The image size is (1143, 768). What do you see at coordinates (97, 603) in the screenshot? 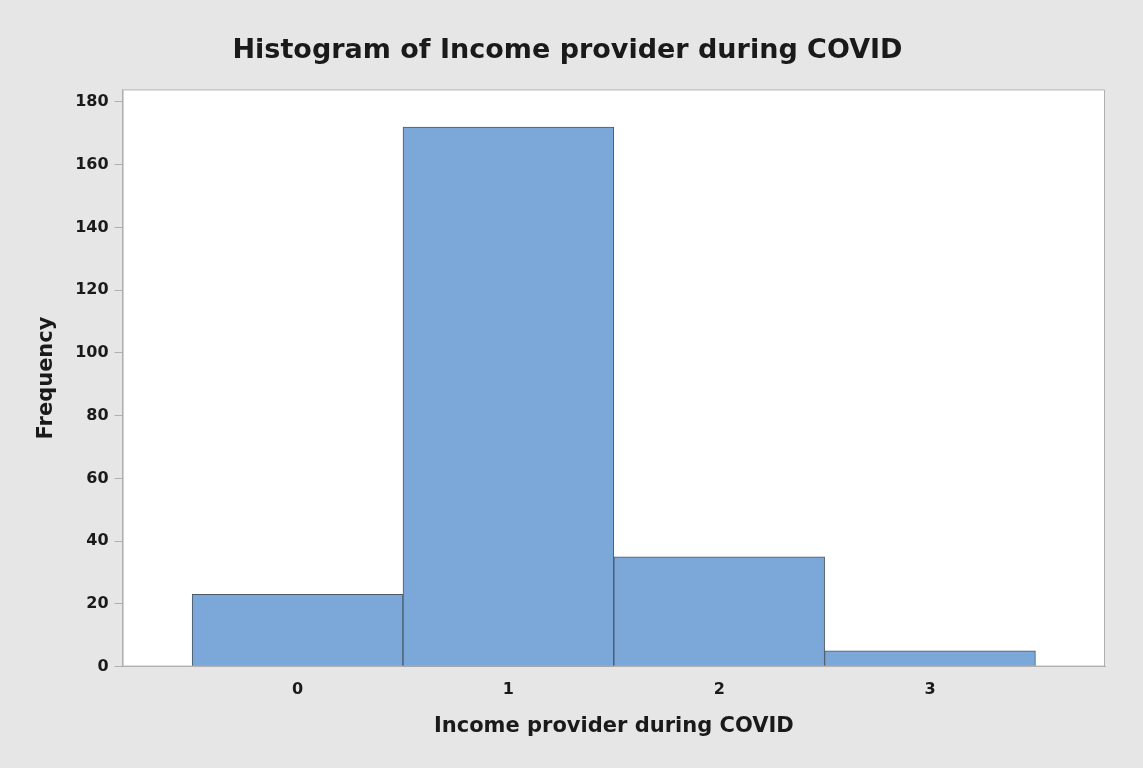
I see `y-tick-label: 20` at bounding box center [97, 603].